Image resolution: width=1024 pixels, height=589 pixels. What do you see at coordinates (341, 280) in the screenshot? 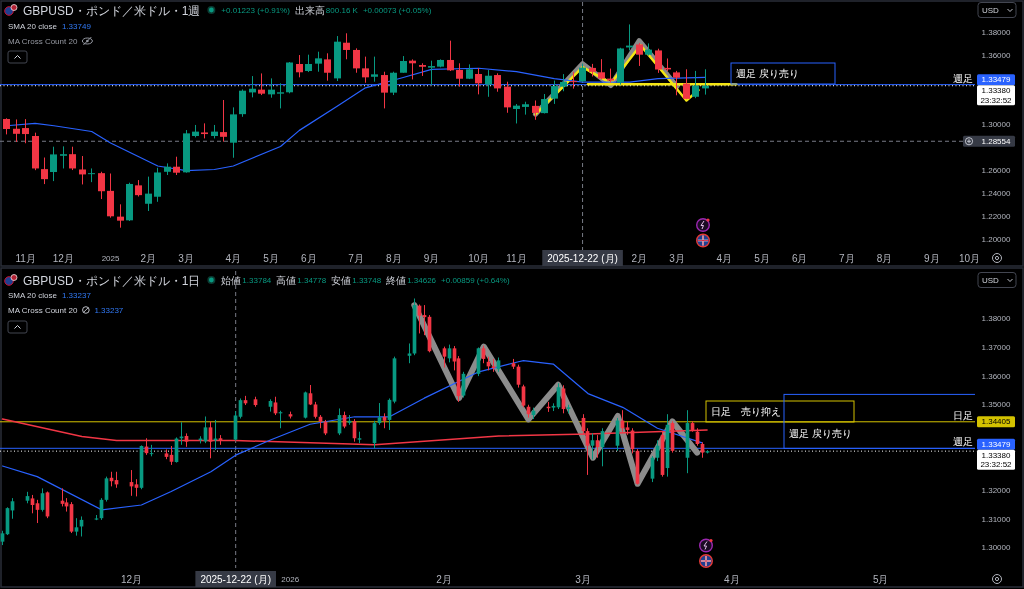
I see `annotation: 安値` at bounding box center [341, 280].